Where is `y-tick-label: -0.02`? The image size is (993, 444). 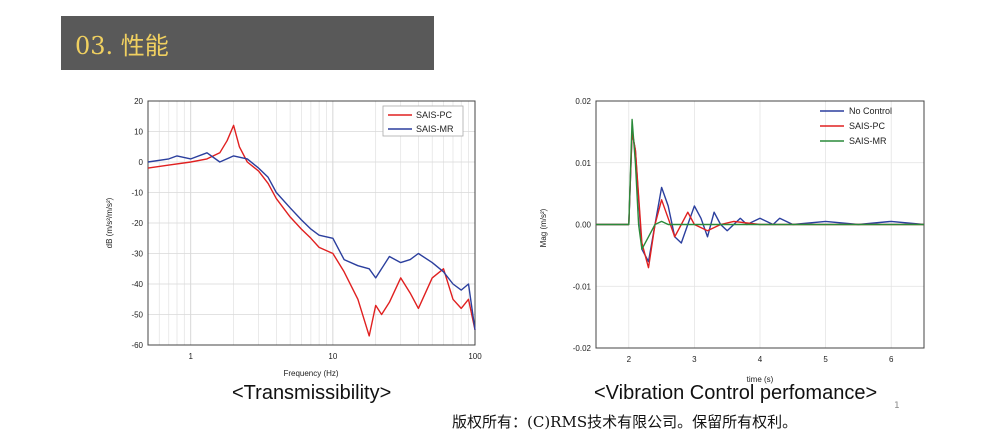 y-tick-label: -0.02 is located at coordinates (582, 348).